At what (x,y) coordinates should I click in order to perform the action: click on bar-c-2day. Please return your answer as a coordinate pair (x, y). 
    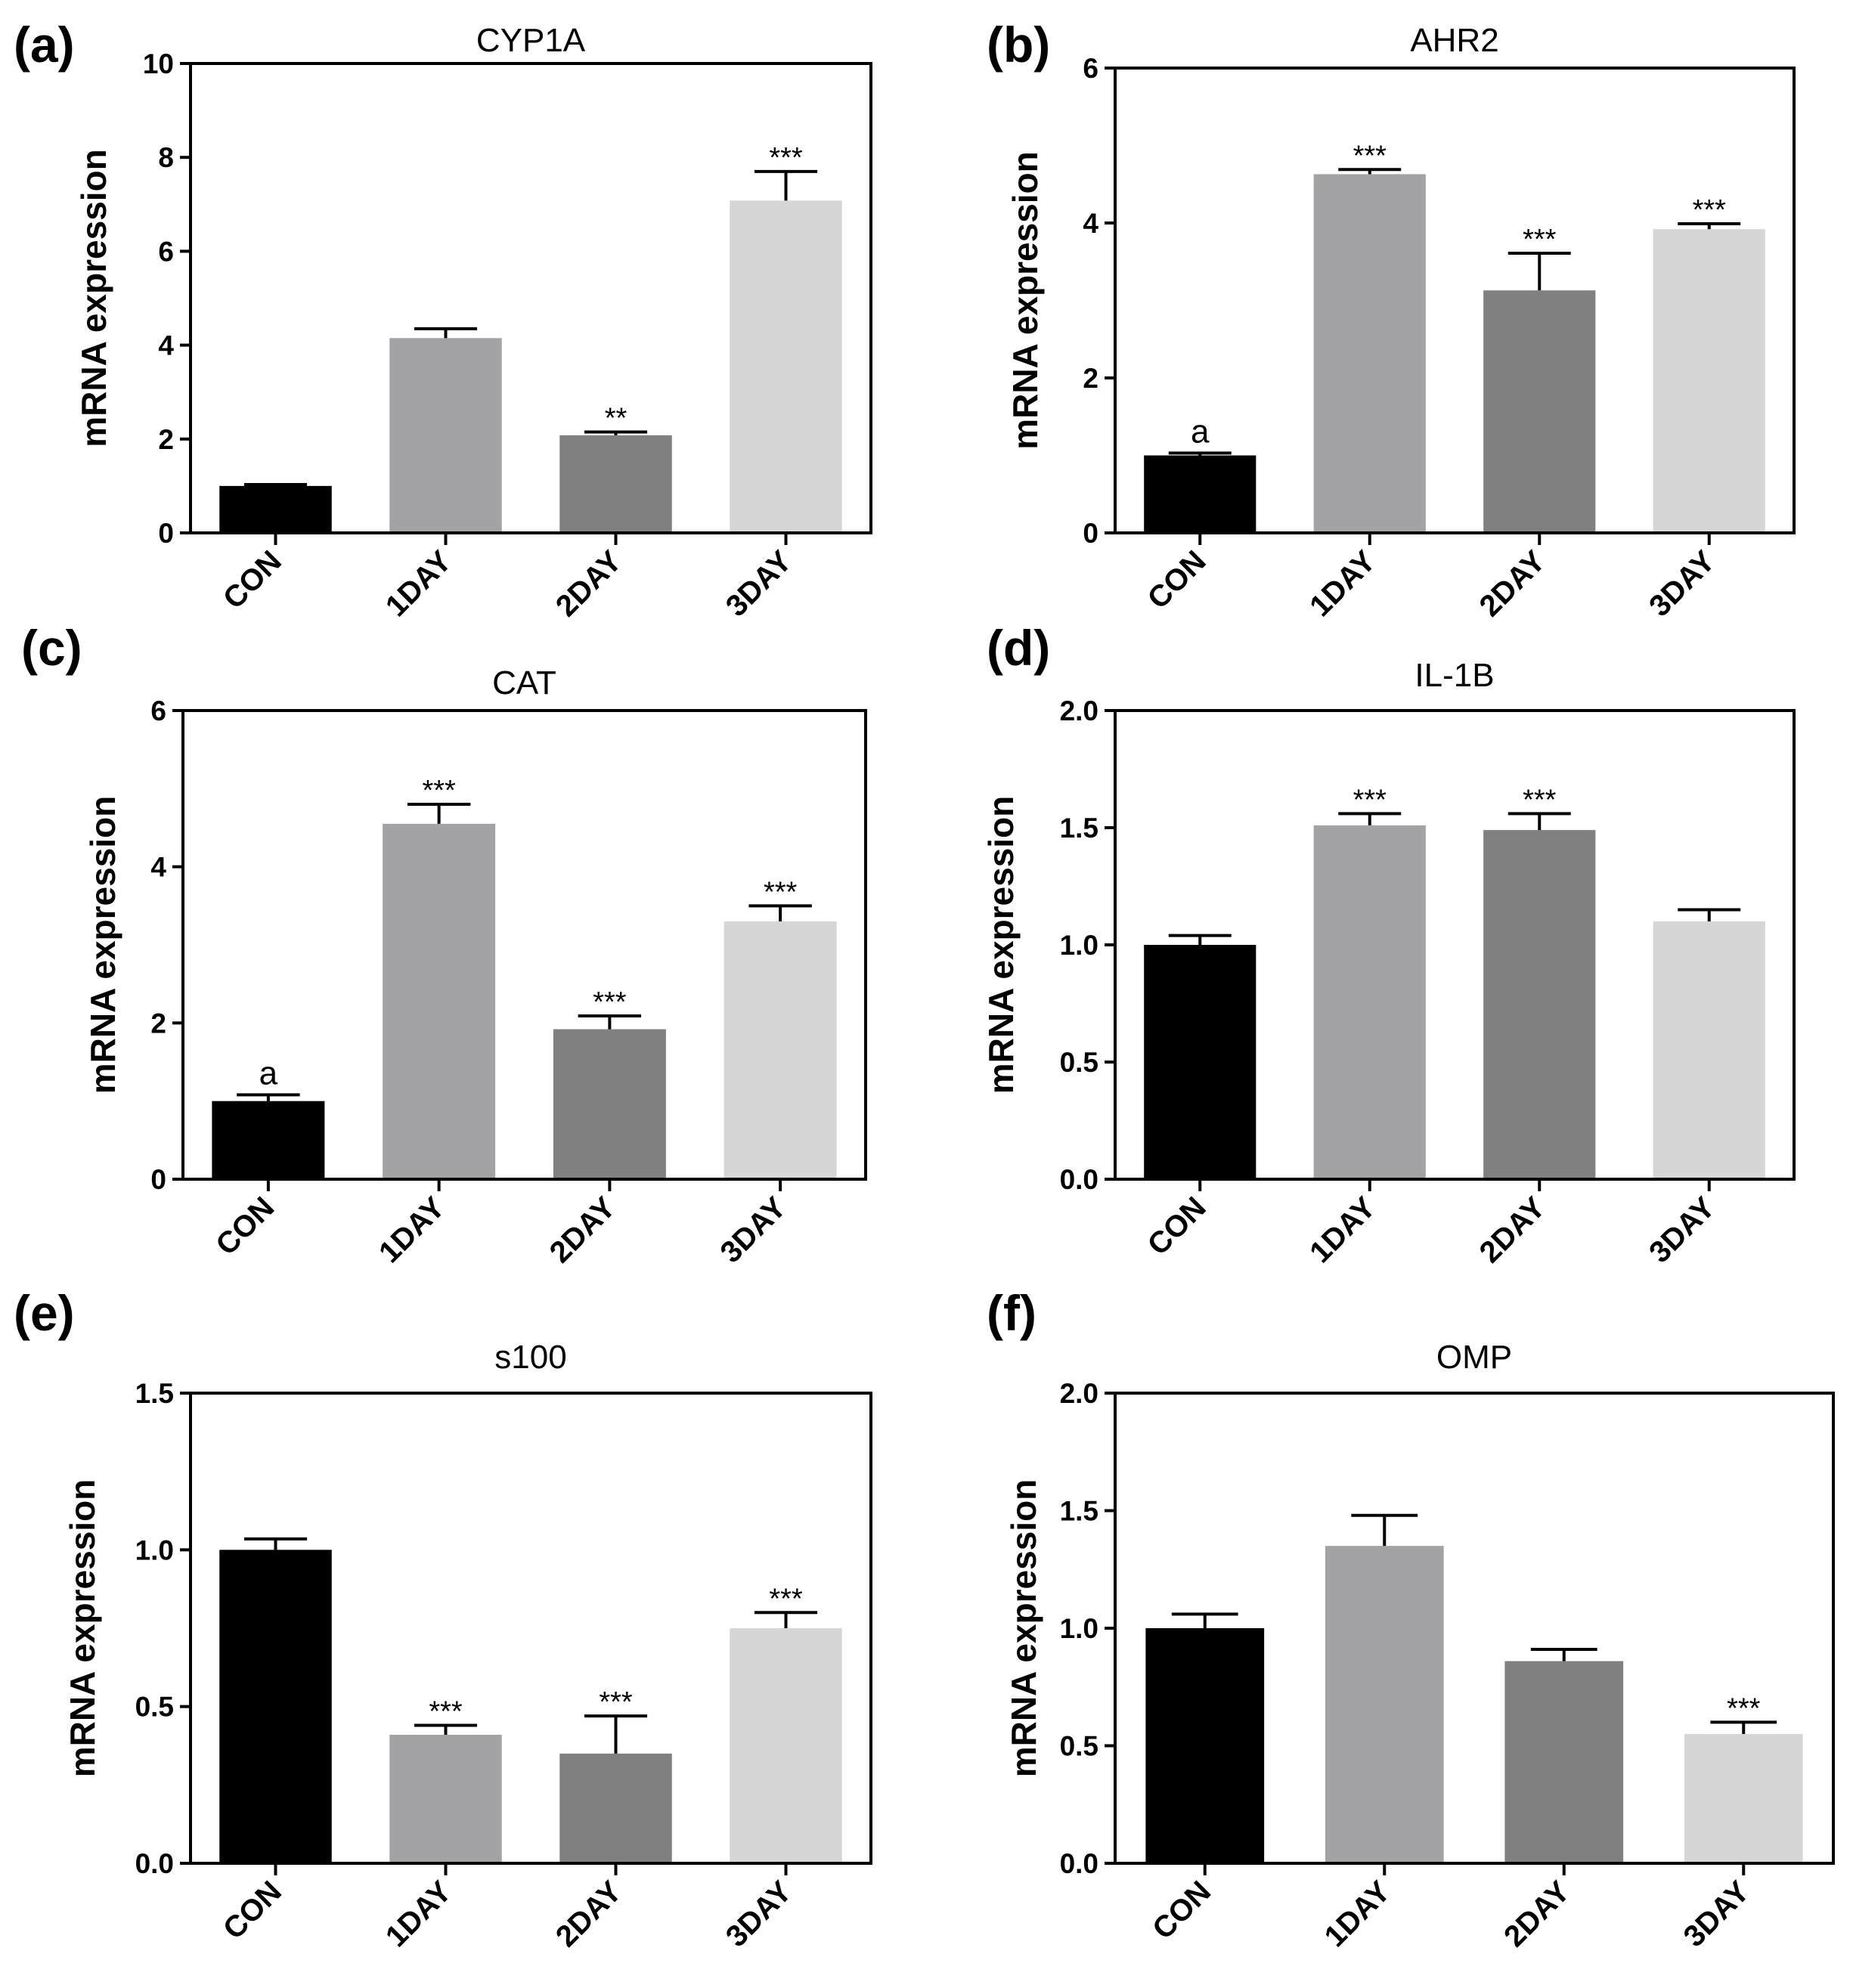
    Looking at the image, I should click on (609, 1104).